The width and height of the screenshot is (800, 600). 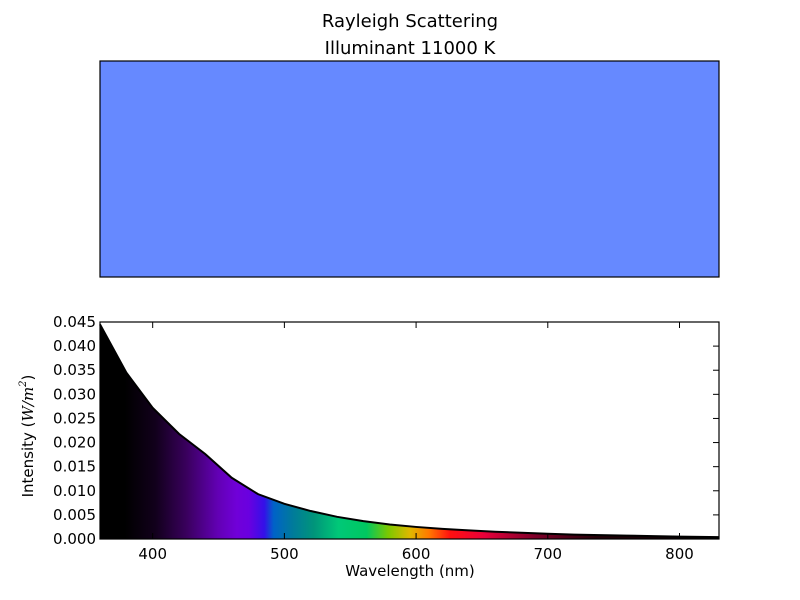 What do you see at coordinates (284, 554) in the screenshot?
I see `x-tick-label: 500` at bounding box center [284, 554].